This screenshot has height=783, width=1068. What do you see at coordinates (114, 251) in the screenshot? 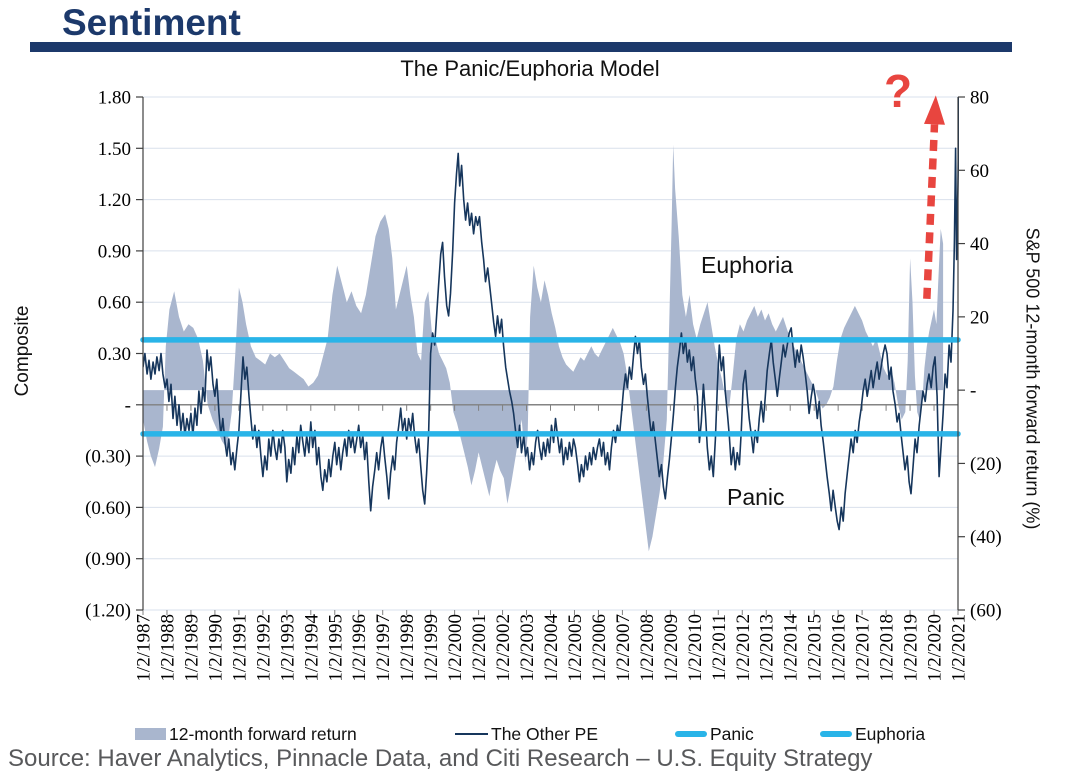
I see `left-axis-tick-label: 0.90` at bounding box center [114, 251].